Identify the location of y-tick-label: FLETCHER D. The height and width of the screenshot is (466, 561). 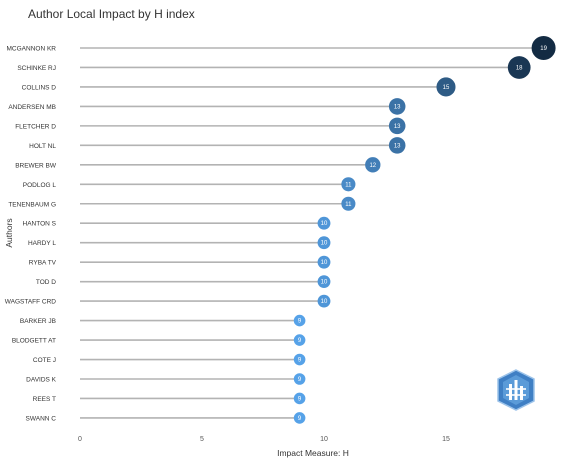
(35, 126).